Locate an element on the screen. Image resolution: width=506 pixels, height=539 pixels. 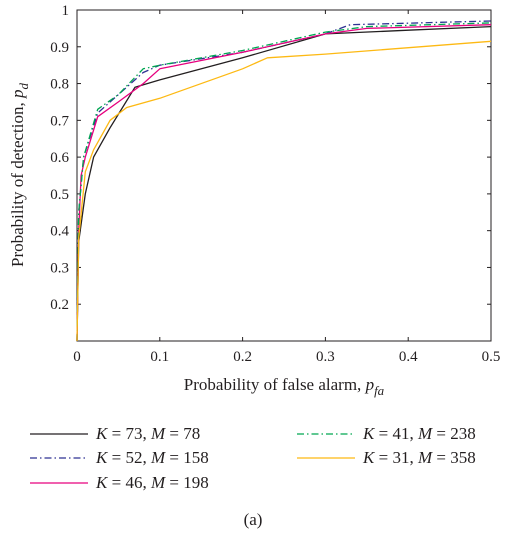
x-tick-label: 0.2 is located at coordinates (242, 357).